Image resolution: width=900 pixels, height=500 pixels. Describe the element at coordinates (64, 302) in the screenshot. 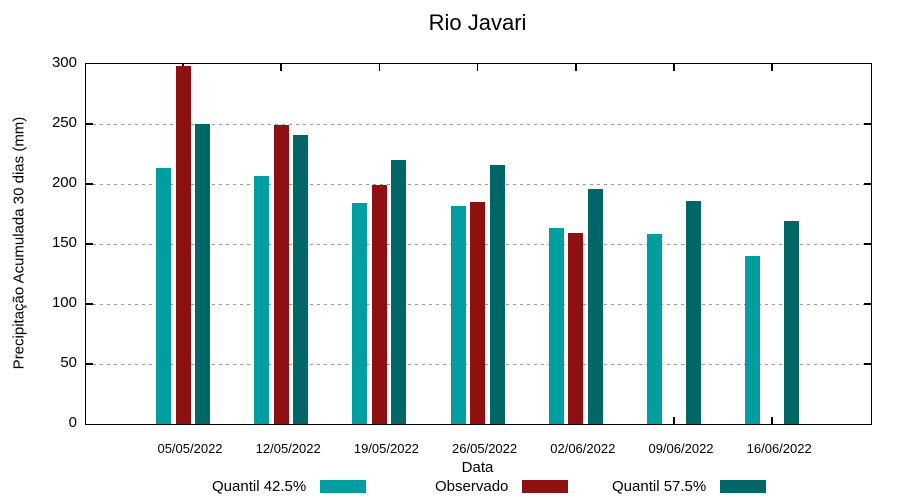

I see `y-tick-label: 100` at that location.